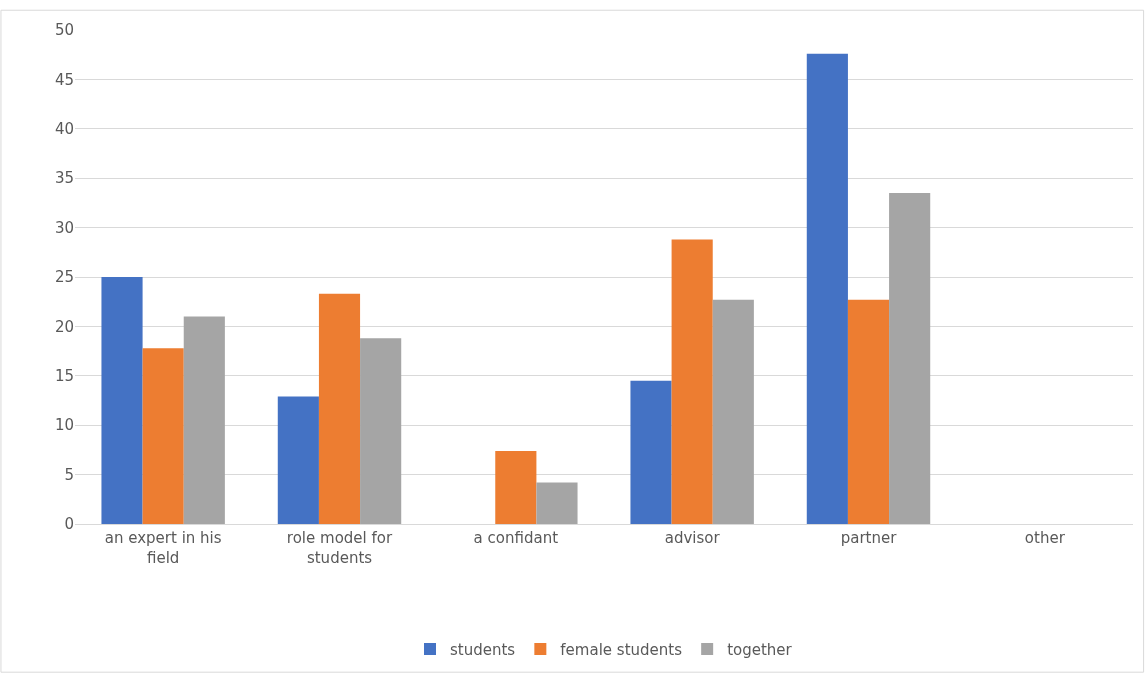 The width and height of the screenshot is (1148, 678). I want to click on legend-label: students, so click(483, 649).